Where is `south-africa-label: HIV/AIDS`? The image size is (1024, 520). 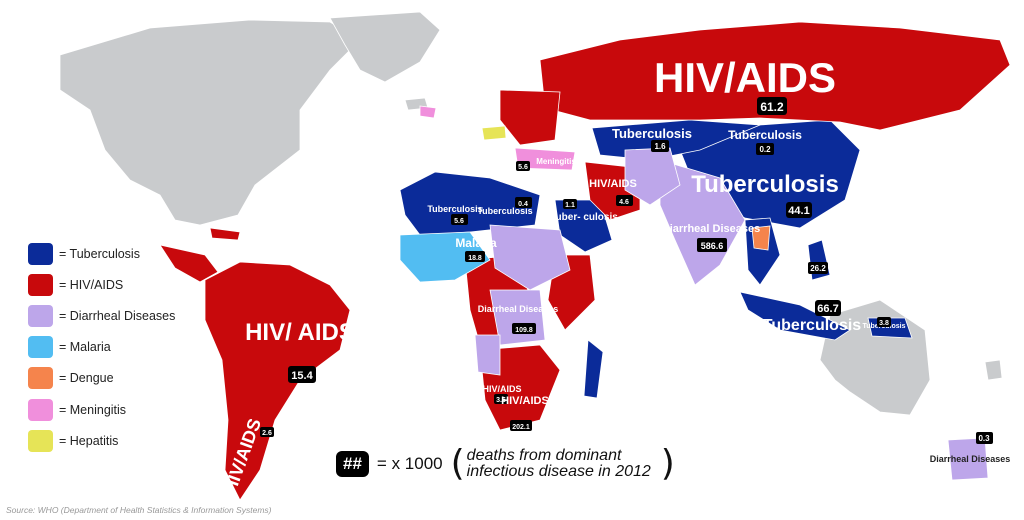
south-africa-label: HIV/AIDS is located at coordinates (525, 401).